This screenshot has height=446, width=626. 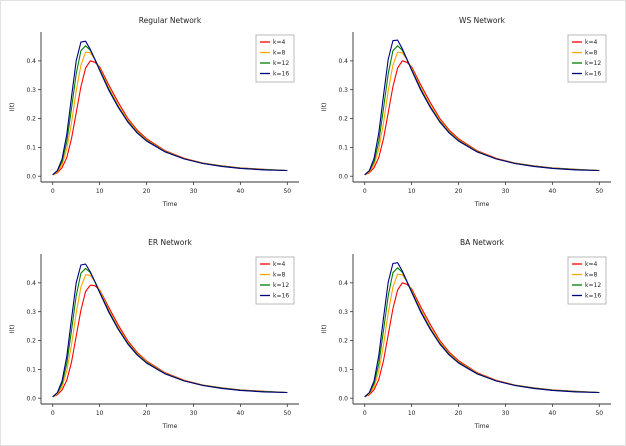 I want to click on chart-title-er: ER Network, so click(x=170, y=242).